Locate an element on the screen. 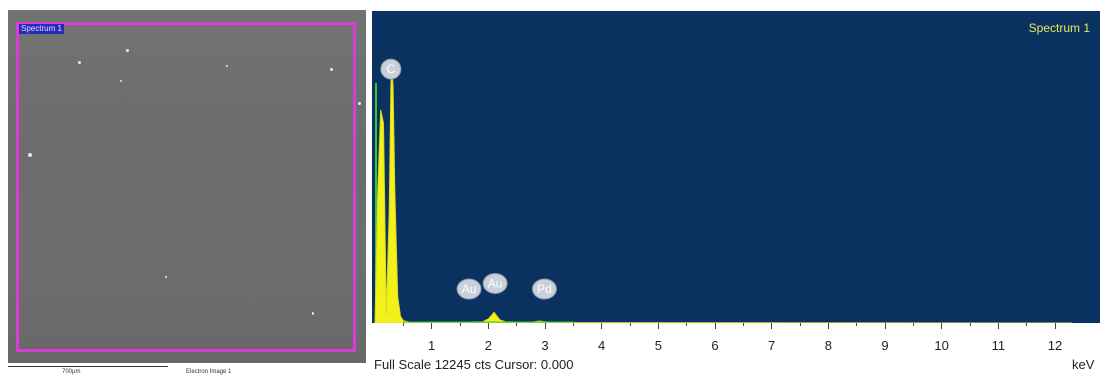  x-tick-label: 10 is located at coordinates (941, 345).